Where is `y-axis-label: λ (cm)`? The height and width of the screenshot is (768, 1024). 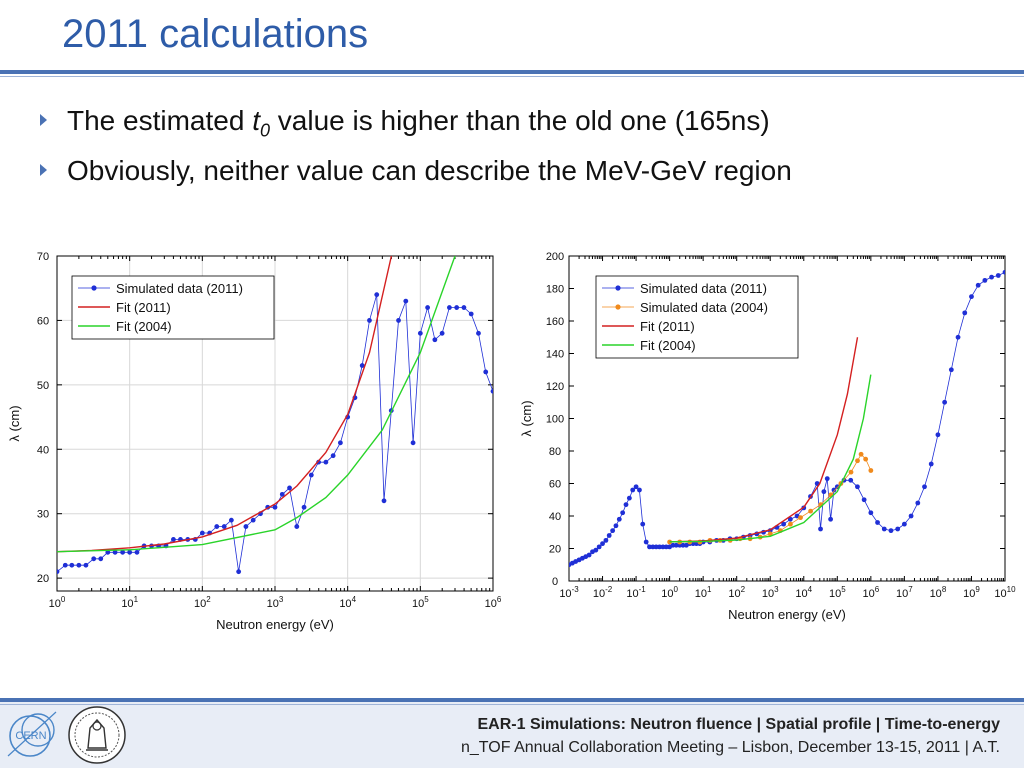 y-axis-label: λ (cm) is located at coordinates (14, 423).